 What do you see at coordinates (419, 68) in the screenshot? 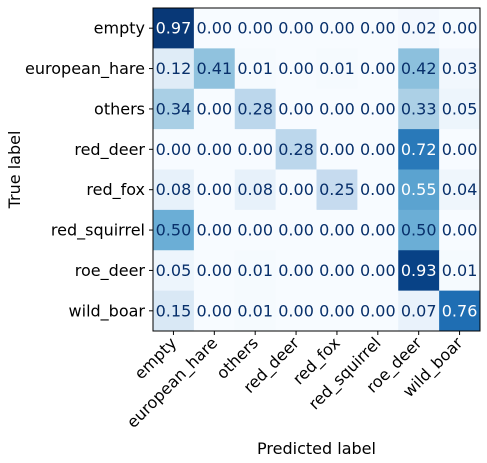
I see `cell-value-label: 0.42` at bounding box center [419, 68].